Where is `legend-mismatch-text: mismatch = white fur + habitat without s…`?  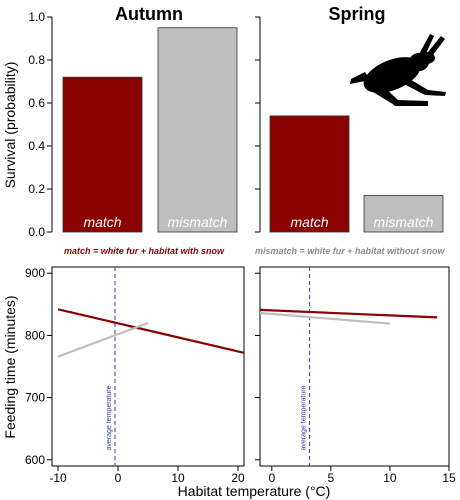
legend-mismatch-text: mismatch = white fur + habitat without s… is located at coordinates (350, 251).